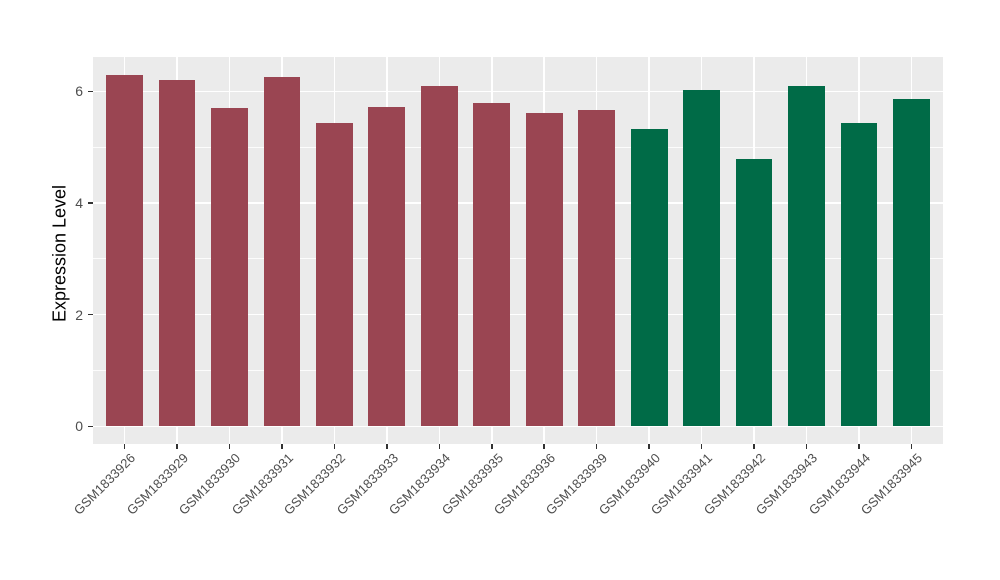 The image size is (1000, 580). What do you see at coordinates (911, 263) in the screenshot?
I see `bar-GSM1833945` at bounding box center [911, 263].